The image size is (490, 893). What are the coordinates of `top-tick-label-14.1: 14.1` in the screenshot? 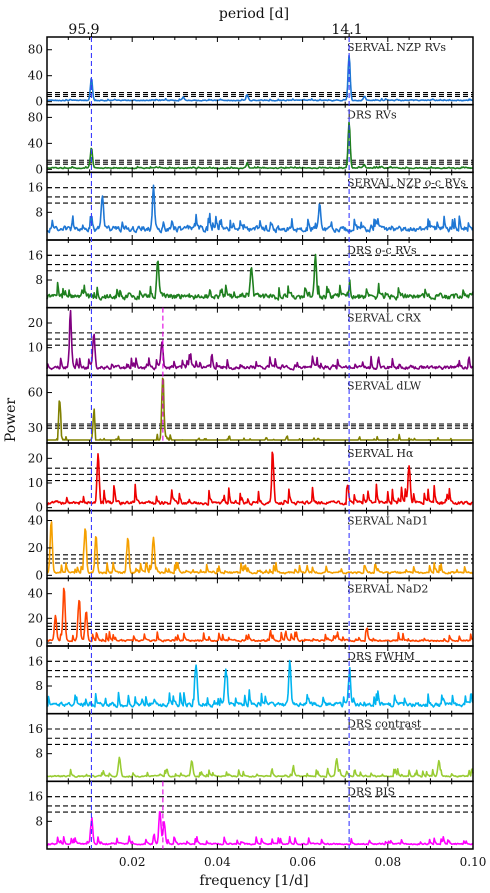 It's located at (346, 30).